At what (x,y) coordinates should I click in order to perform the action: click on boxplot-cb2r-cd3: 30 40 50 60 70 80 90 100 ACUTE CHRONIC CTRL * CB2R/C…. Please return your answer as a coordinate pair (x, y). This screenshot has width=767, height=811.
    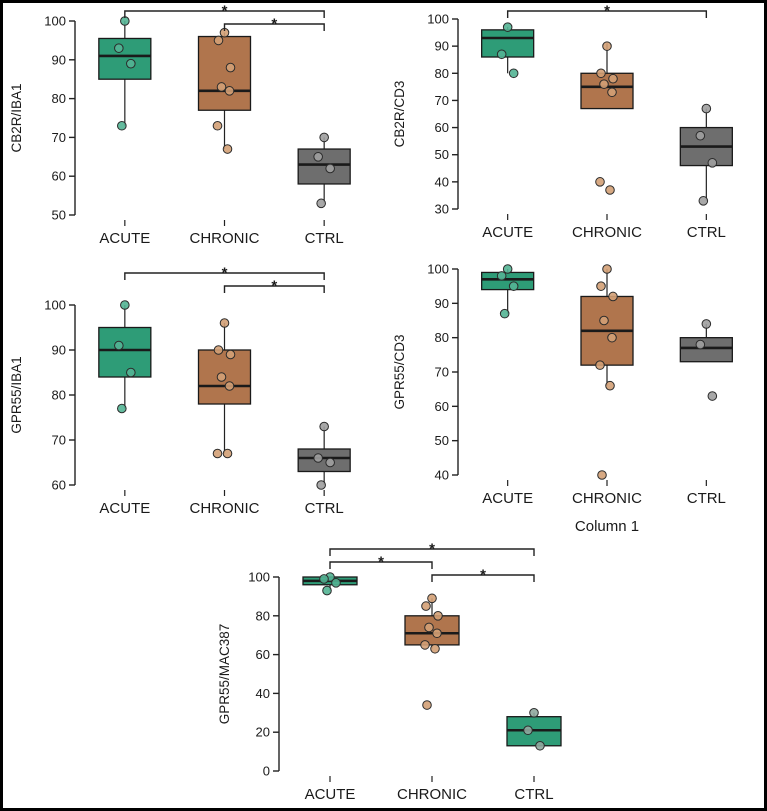
    Looking at the image, I should click on (562, 122).